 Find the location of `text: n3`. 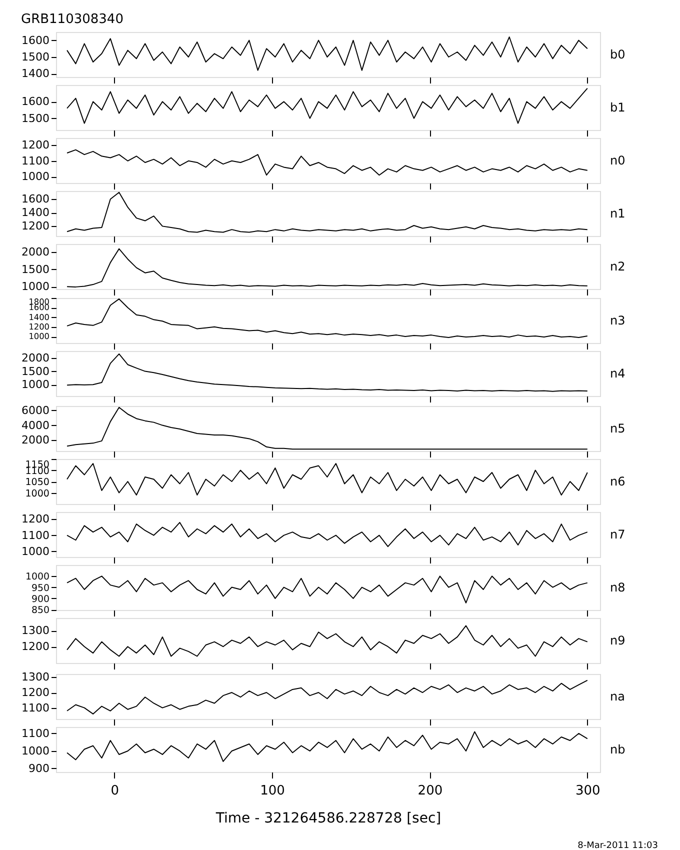

text: n3 is located at coordinates (618, 321).